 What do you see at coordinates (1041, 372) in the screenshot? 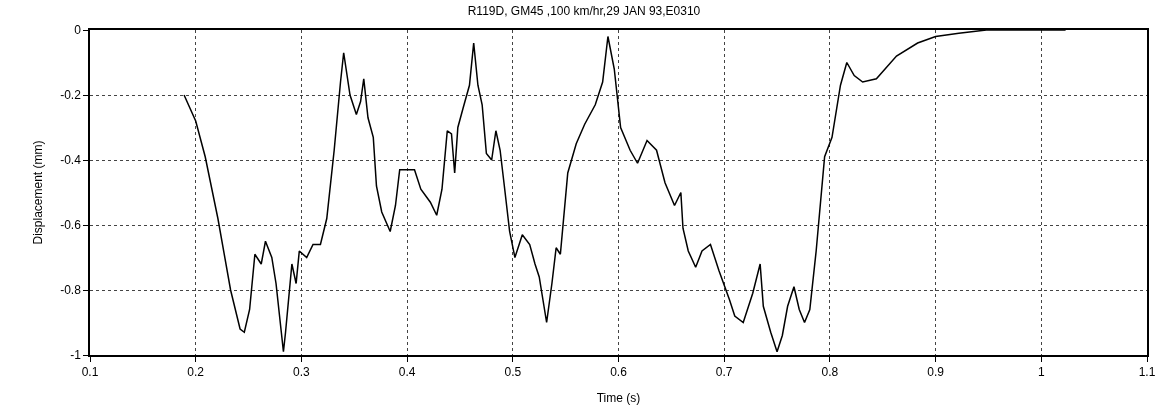
I see `x-tick-label: 1` at bounding box center [1041, 372].